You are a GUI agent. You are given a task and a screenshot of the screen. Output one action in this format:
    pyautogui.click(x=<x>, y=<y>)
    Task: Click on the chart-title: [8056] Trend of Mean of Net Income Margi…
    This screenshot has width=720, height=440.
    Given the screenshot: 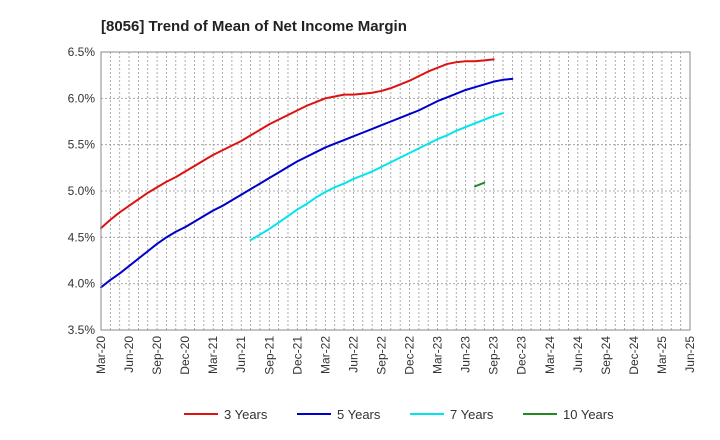 What is the action you would take?
    pyautogui.click(x=254, y=26)
    